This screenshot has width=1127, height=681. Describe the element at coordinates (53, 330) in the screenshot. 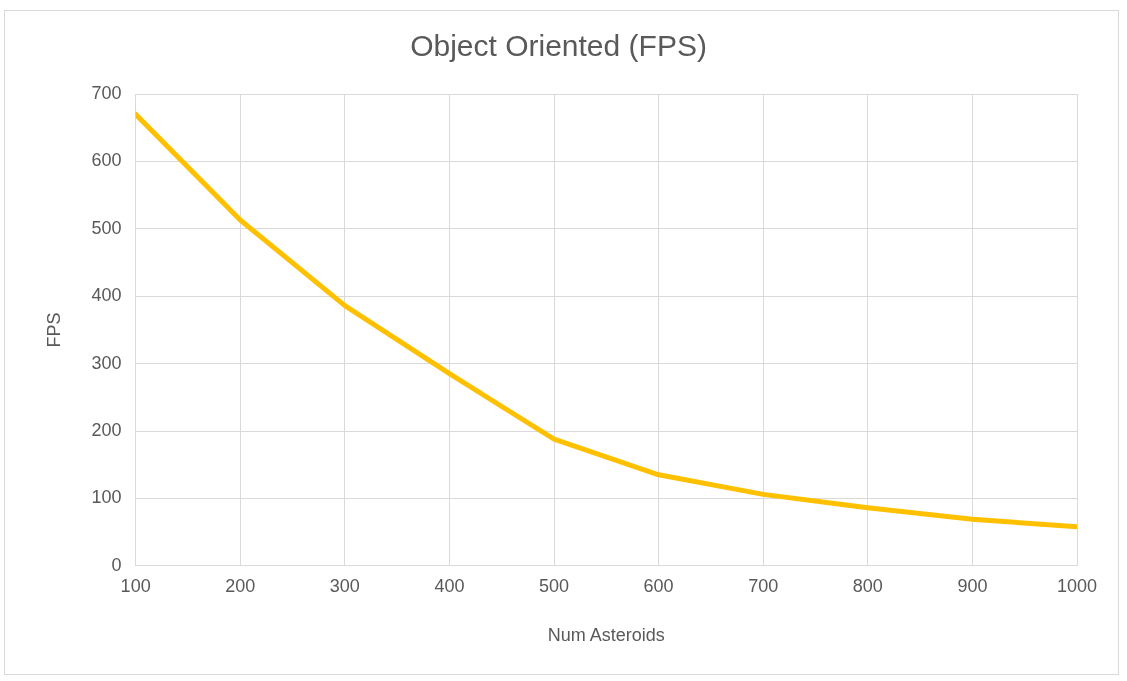

I see `y-axis-title: FPS` at that location.